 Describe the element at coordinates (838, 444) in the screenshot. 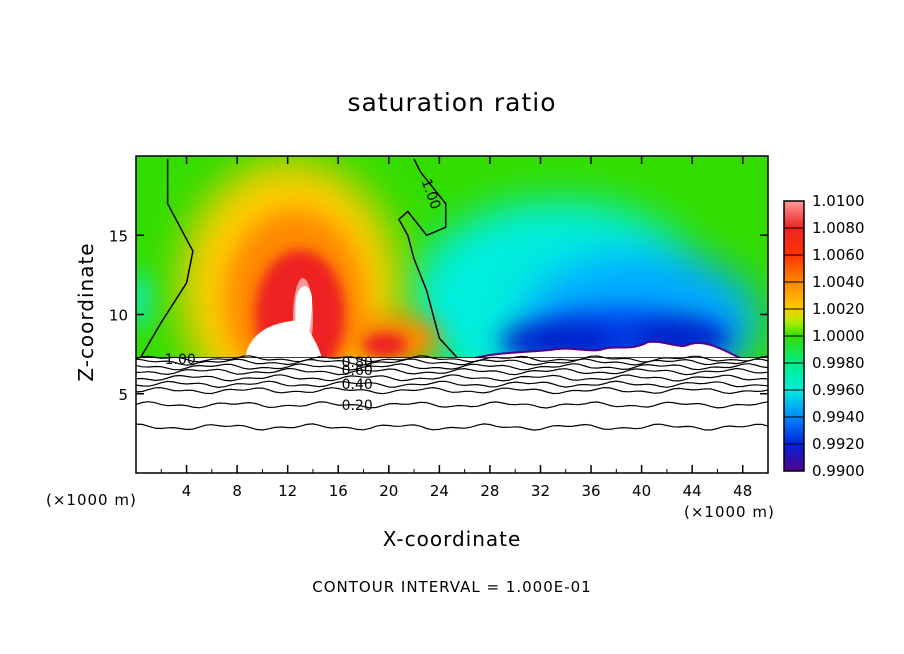

I see `colorbar-label: 0.9920` at that location.